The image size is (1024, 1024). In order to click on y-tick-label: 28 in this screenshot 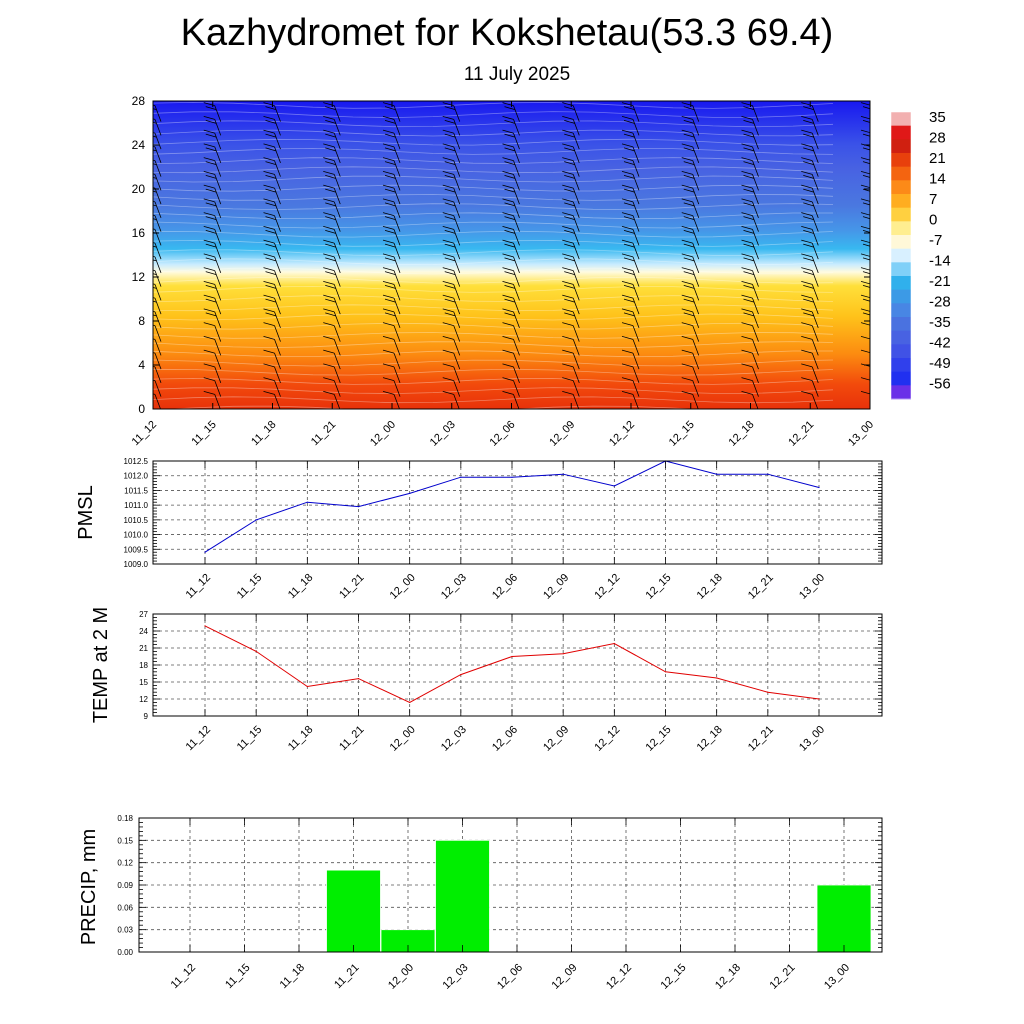, I will do `click(139, 101)`.